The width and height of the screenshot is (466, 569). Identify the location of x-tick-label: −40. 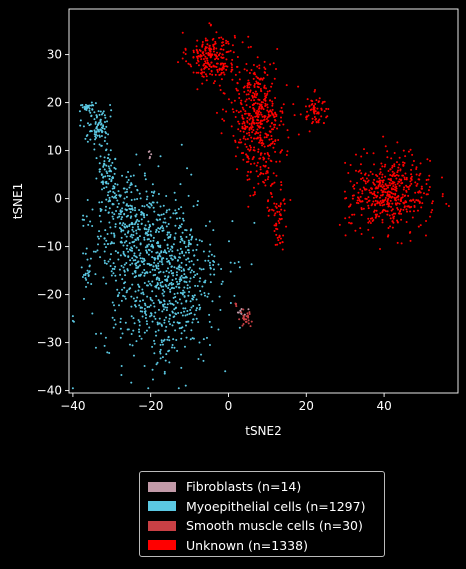
(72, 406).